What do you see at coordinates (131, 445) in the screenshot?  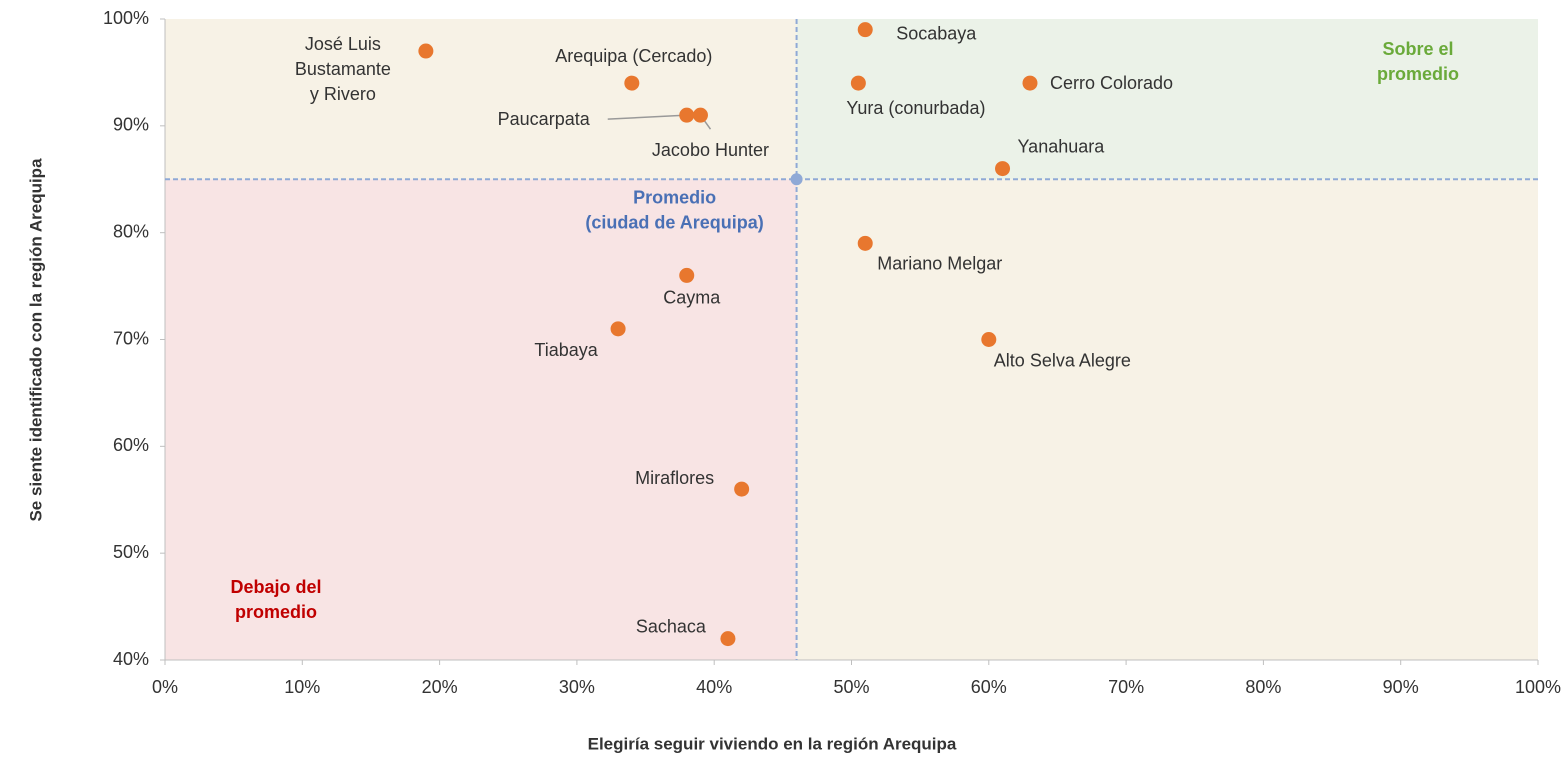 I see `y-tick-label: 60%` at bounding box center [131, 445].